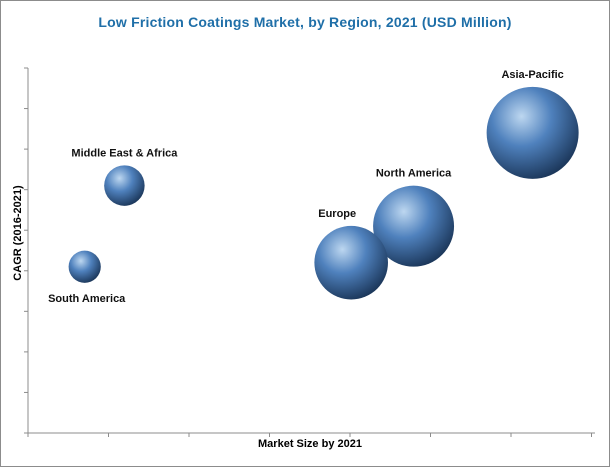  What do you see at coordinates (309, 435) in the screenshot?
I see `x-axis-ticks` at bounding box center [309, 435].